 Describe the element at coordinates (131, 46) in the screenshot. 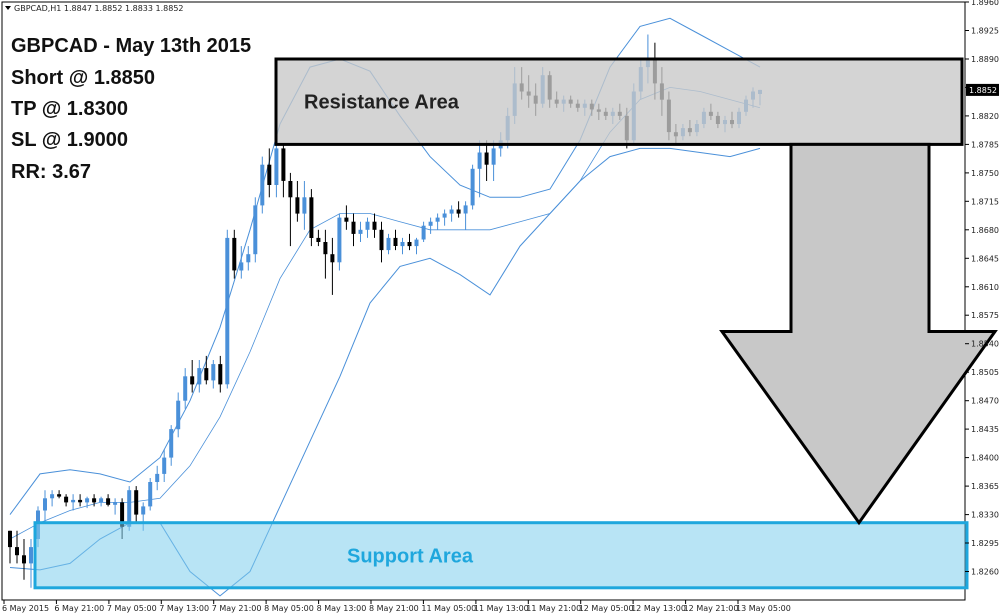

I see `note-title: GBPCAD - May 13th 2015` at that location.